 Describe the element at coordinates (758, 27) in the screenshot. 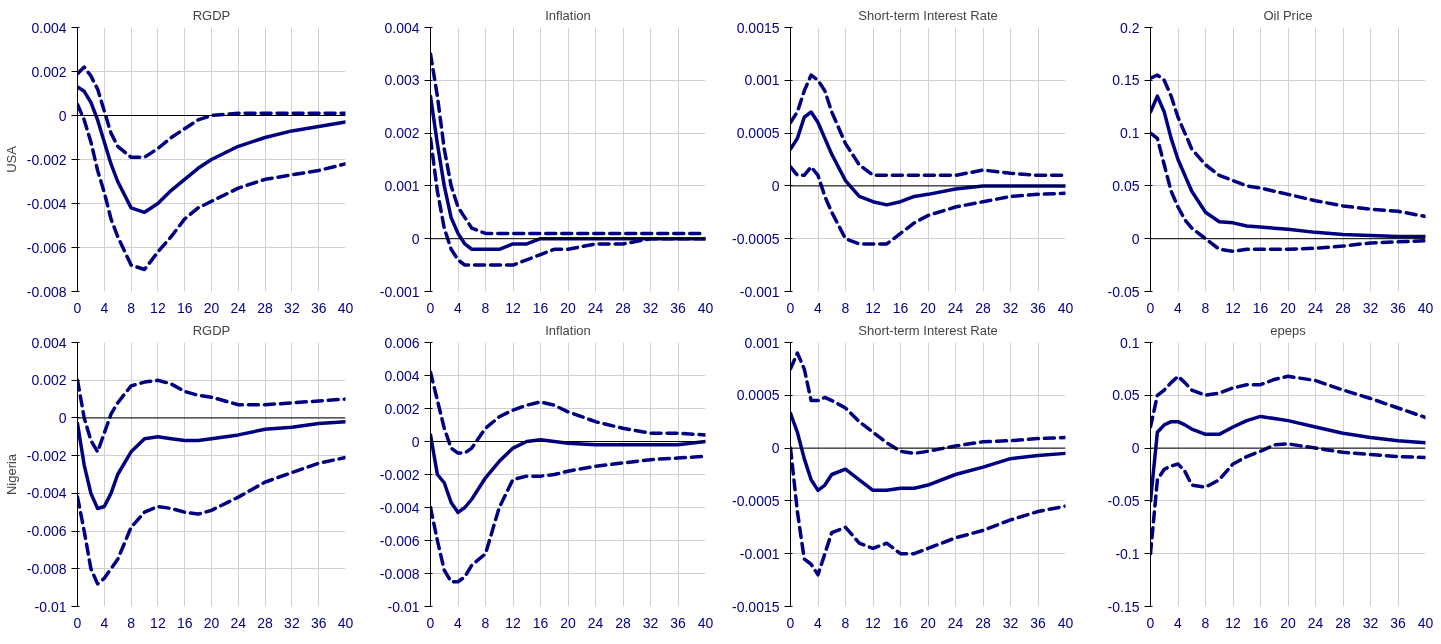

I see `y-tick-label: 0.0015` at that location.